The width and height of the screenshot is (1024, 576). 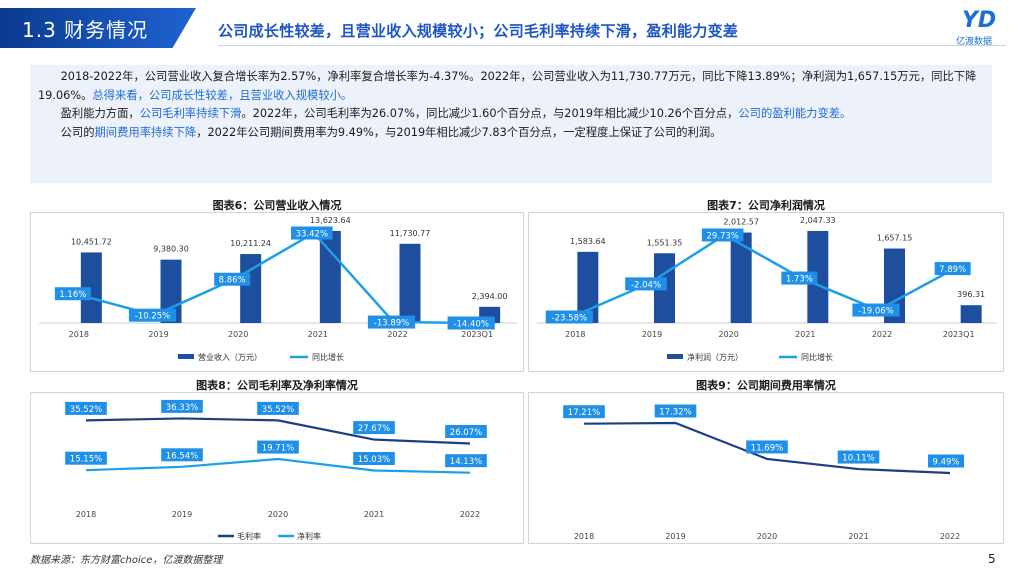 I want to click on growth-label: 7.89%, so click(x=952, y=270).